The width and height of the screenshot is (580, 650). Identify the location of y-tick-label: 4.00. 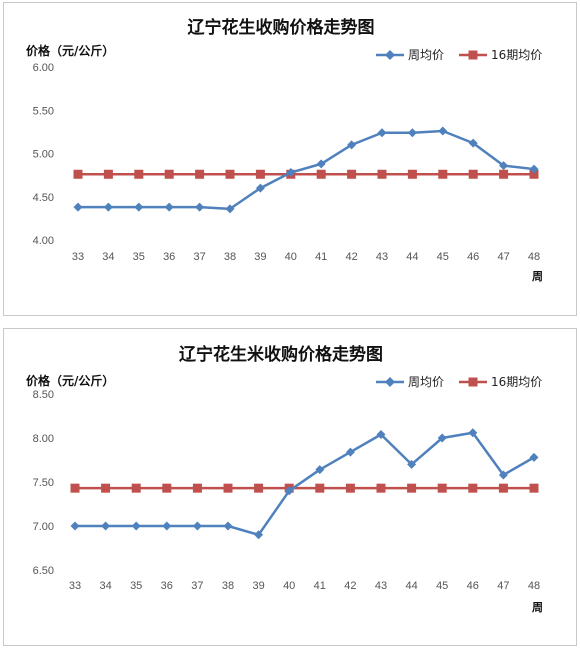
(43, 241).